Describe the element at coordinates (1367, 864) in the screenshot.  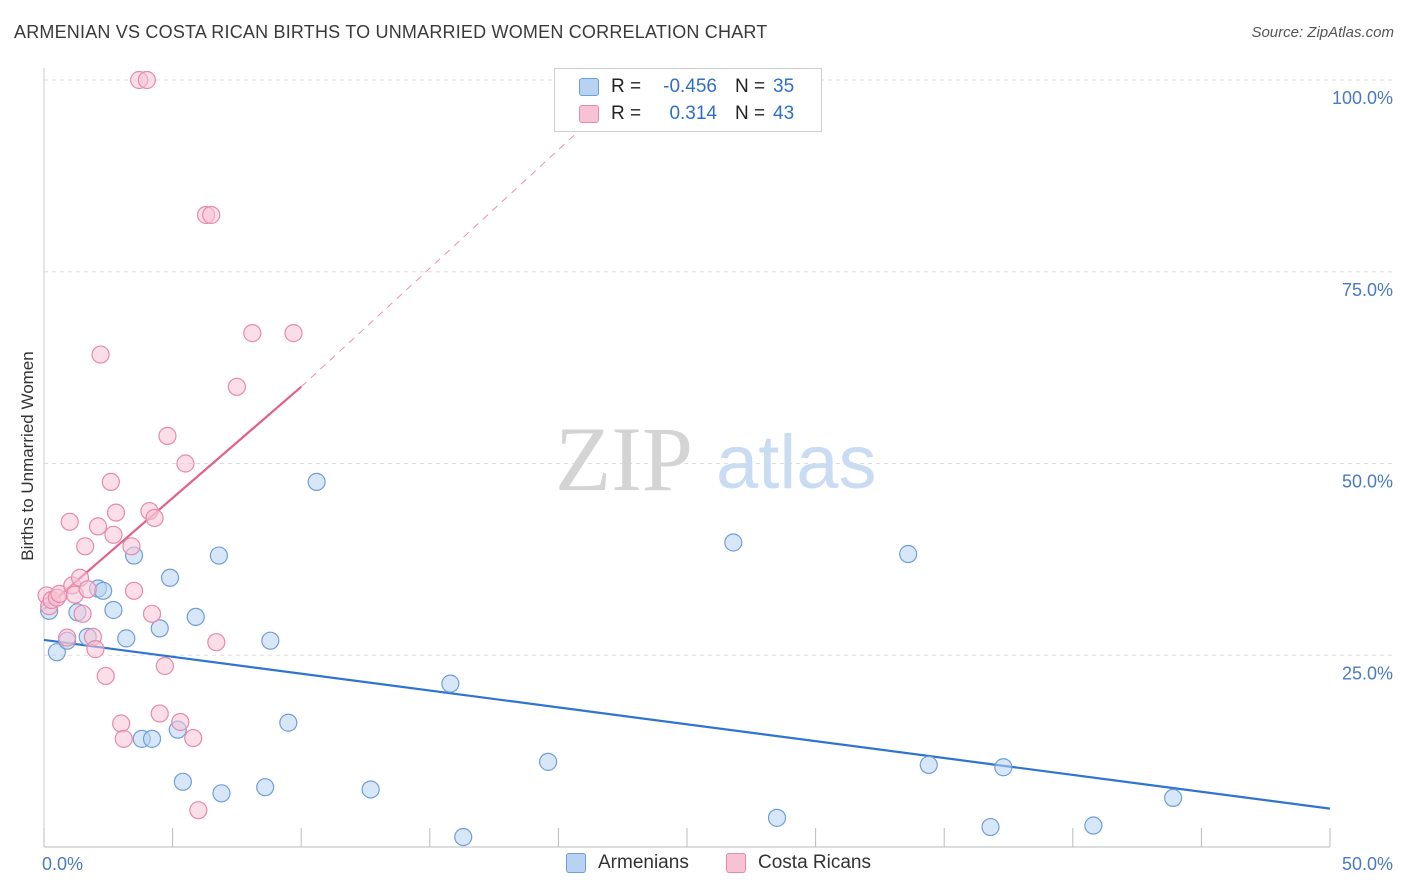
I see `x-tick-label: 50.0%` at that location.